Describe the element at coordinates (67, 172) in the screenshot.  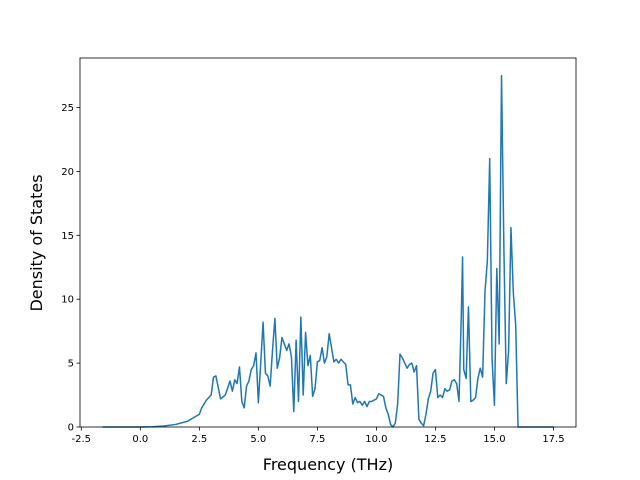
I see `y-tick-label: 20` at that location.